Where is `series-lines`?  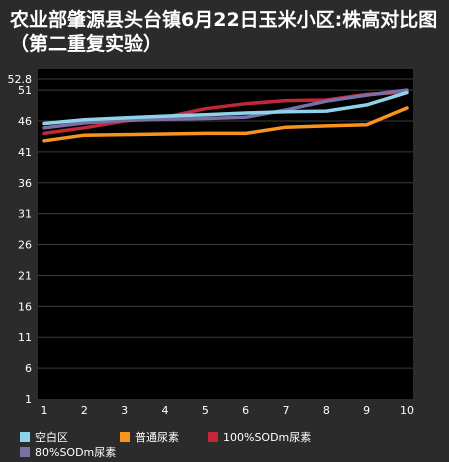
series-lines is located at coordinates (225, 115).